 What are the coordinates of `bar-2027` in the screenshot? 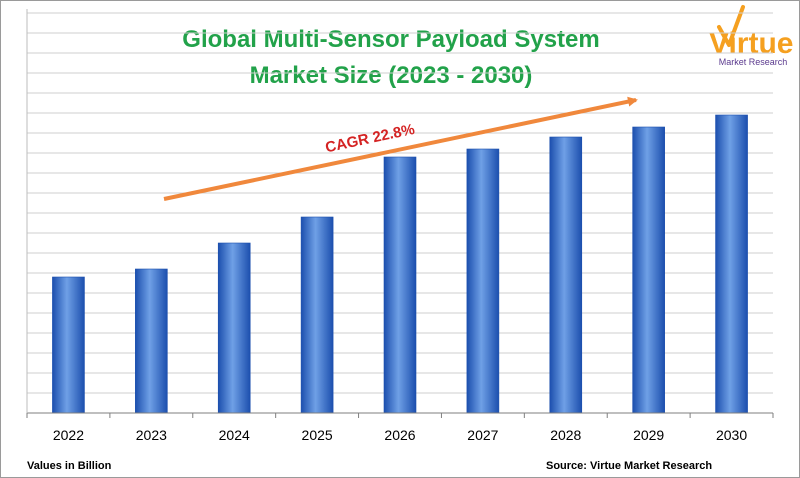 It's located at (483, 281).